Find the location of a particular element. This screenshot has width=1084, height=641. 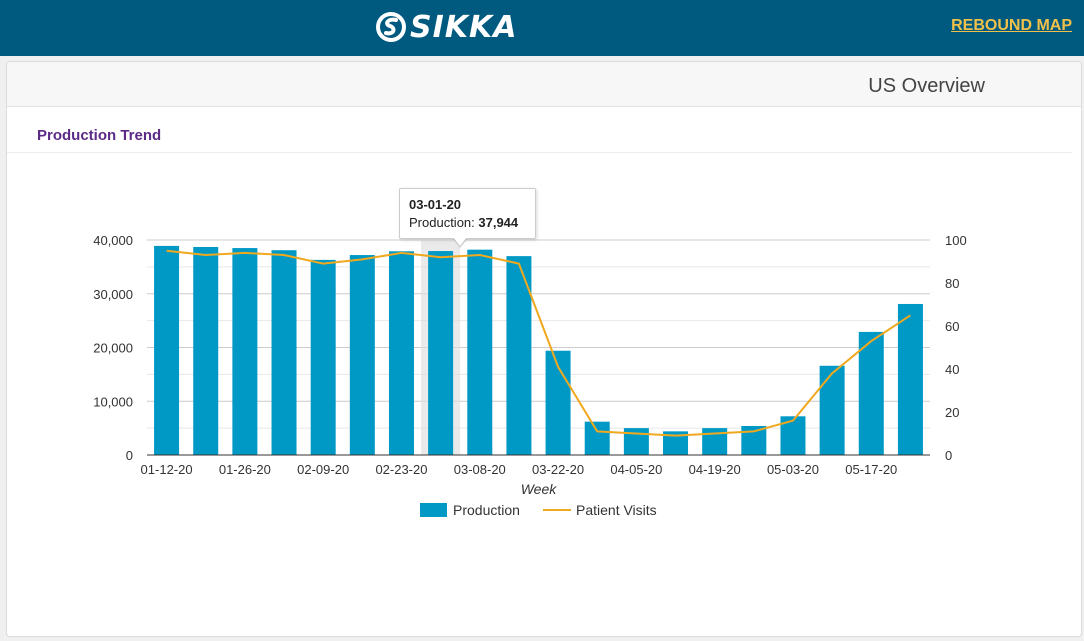

top-bar: SIKKA REBOUND MAP is located at coordinates (542, 28).